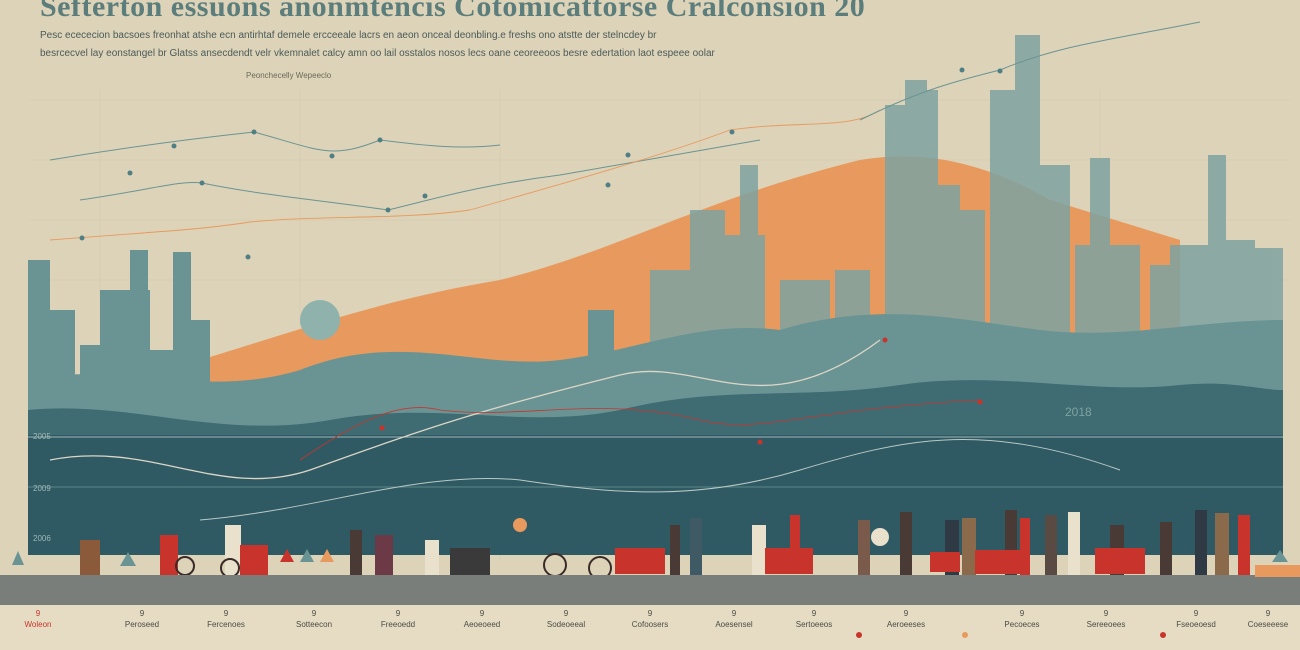 The width and height of the screenshot is (1300, 650). I want to click on footer-col-5: 9 Freeoedd, so click(398, 619).